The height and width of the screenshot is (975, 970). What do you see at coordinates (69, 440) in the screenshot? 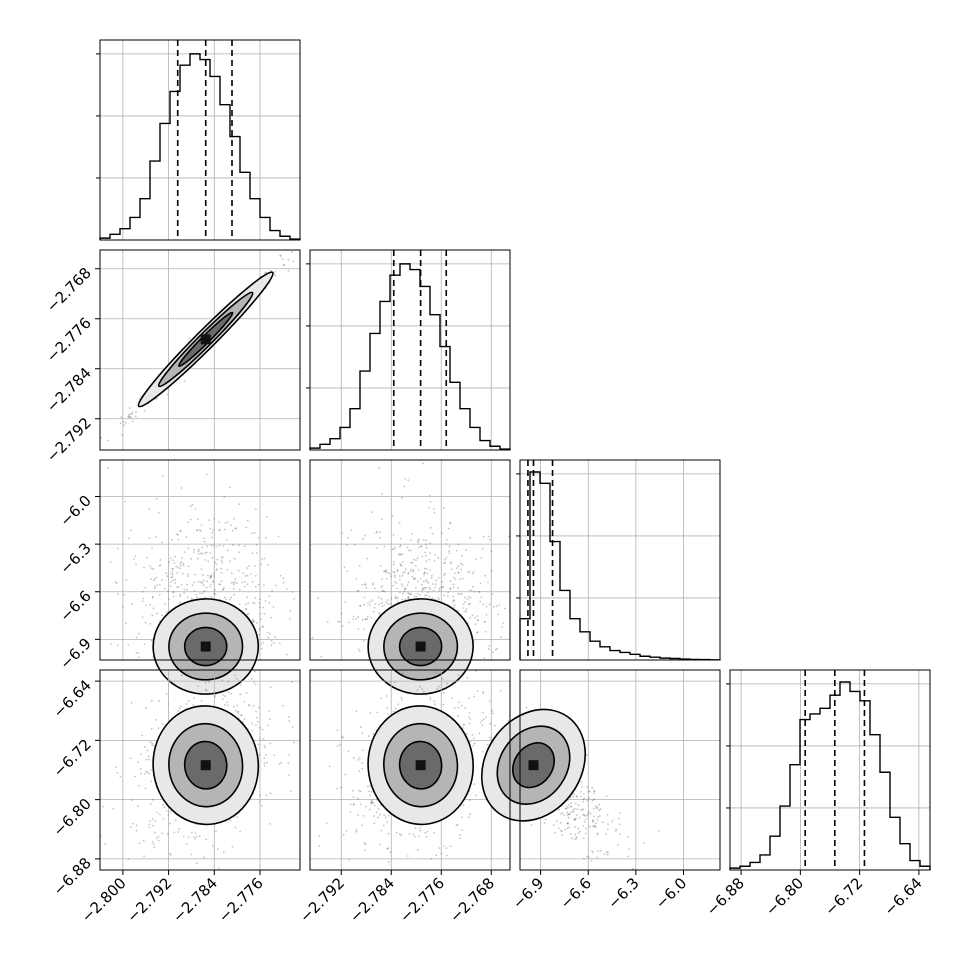
I see `y-tick-label: −2.792` at bounding box center [69, 440].